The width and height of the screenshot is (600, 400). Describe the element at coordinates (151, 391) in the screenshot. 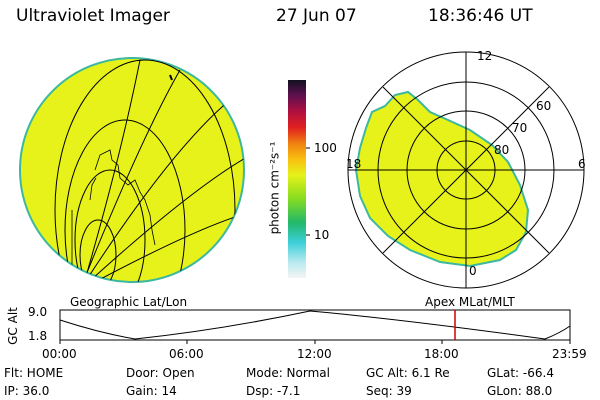

I see `status-gain: Gain: 14` at that location.